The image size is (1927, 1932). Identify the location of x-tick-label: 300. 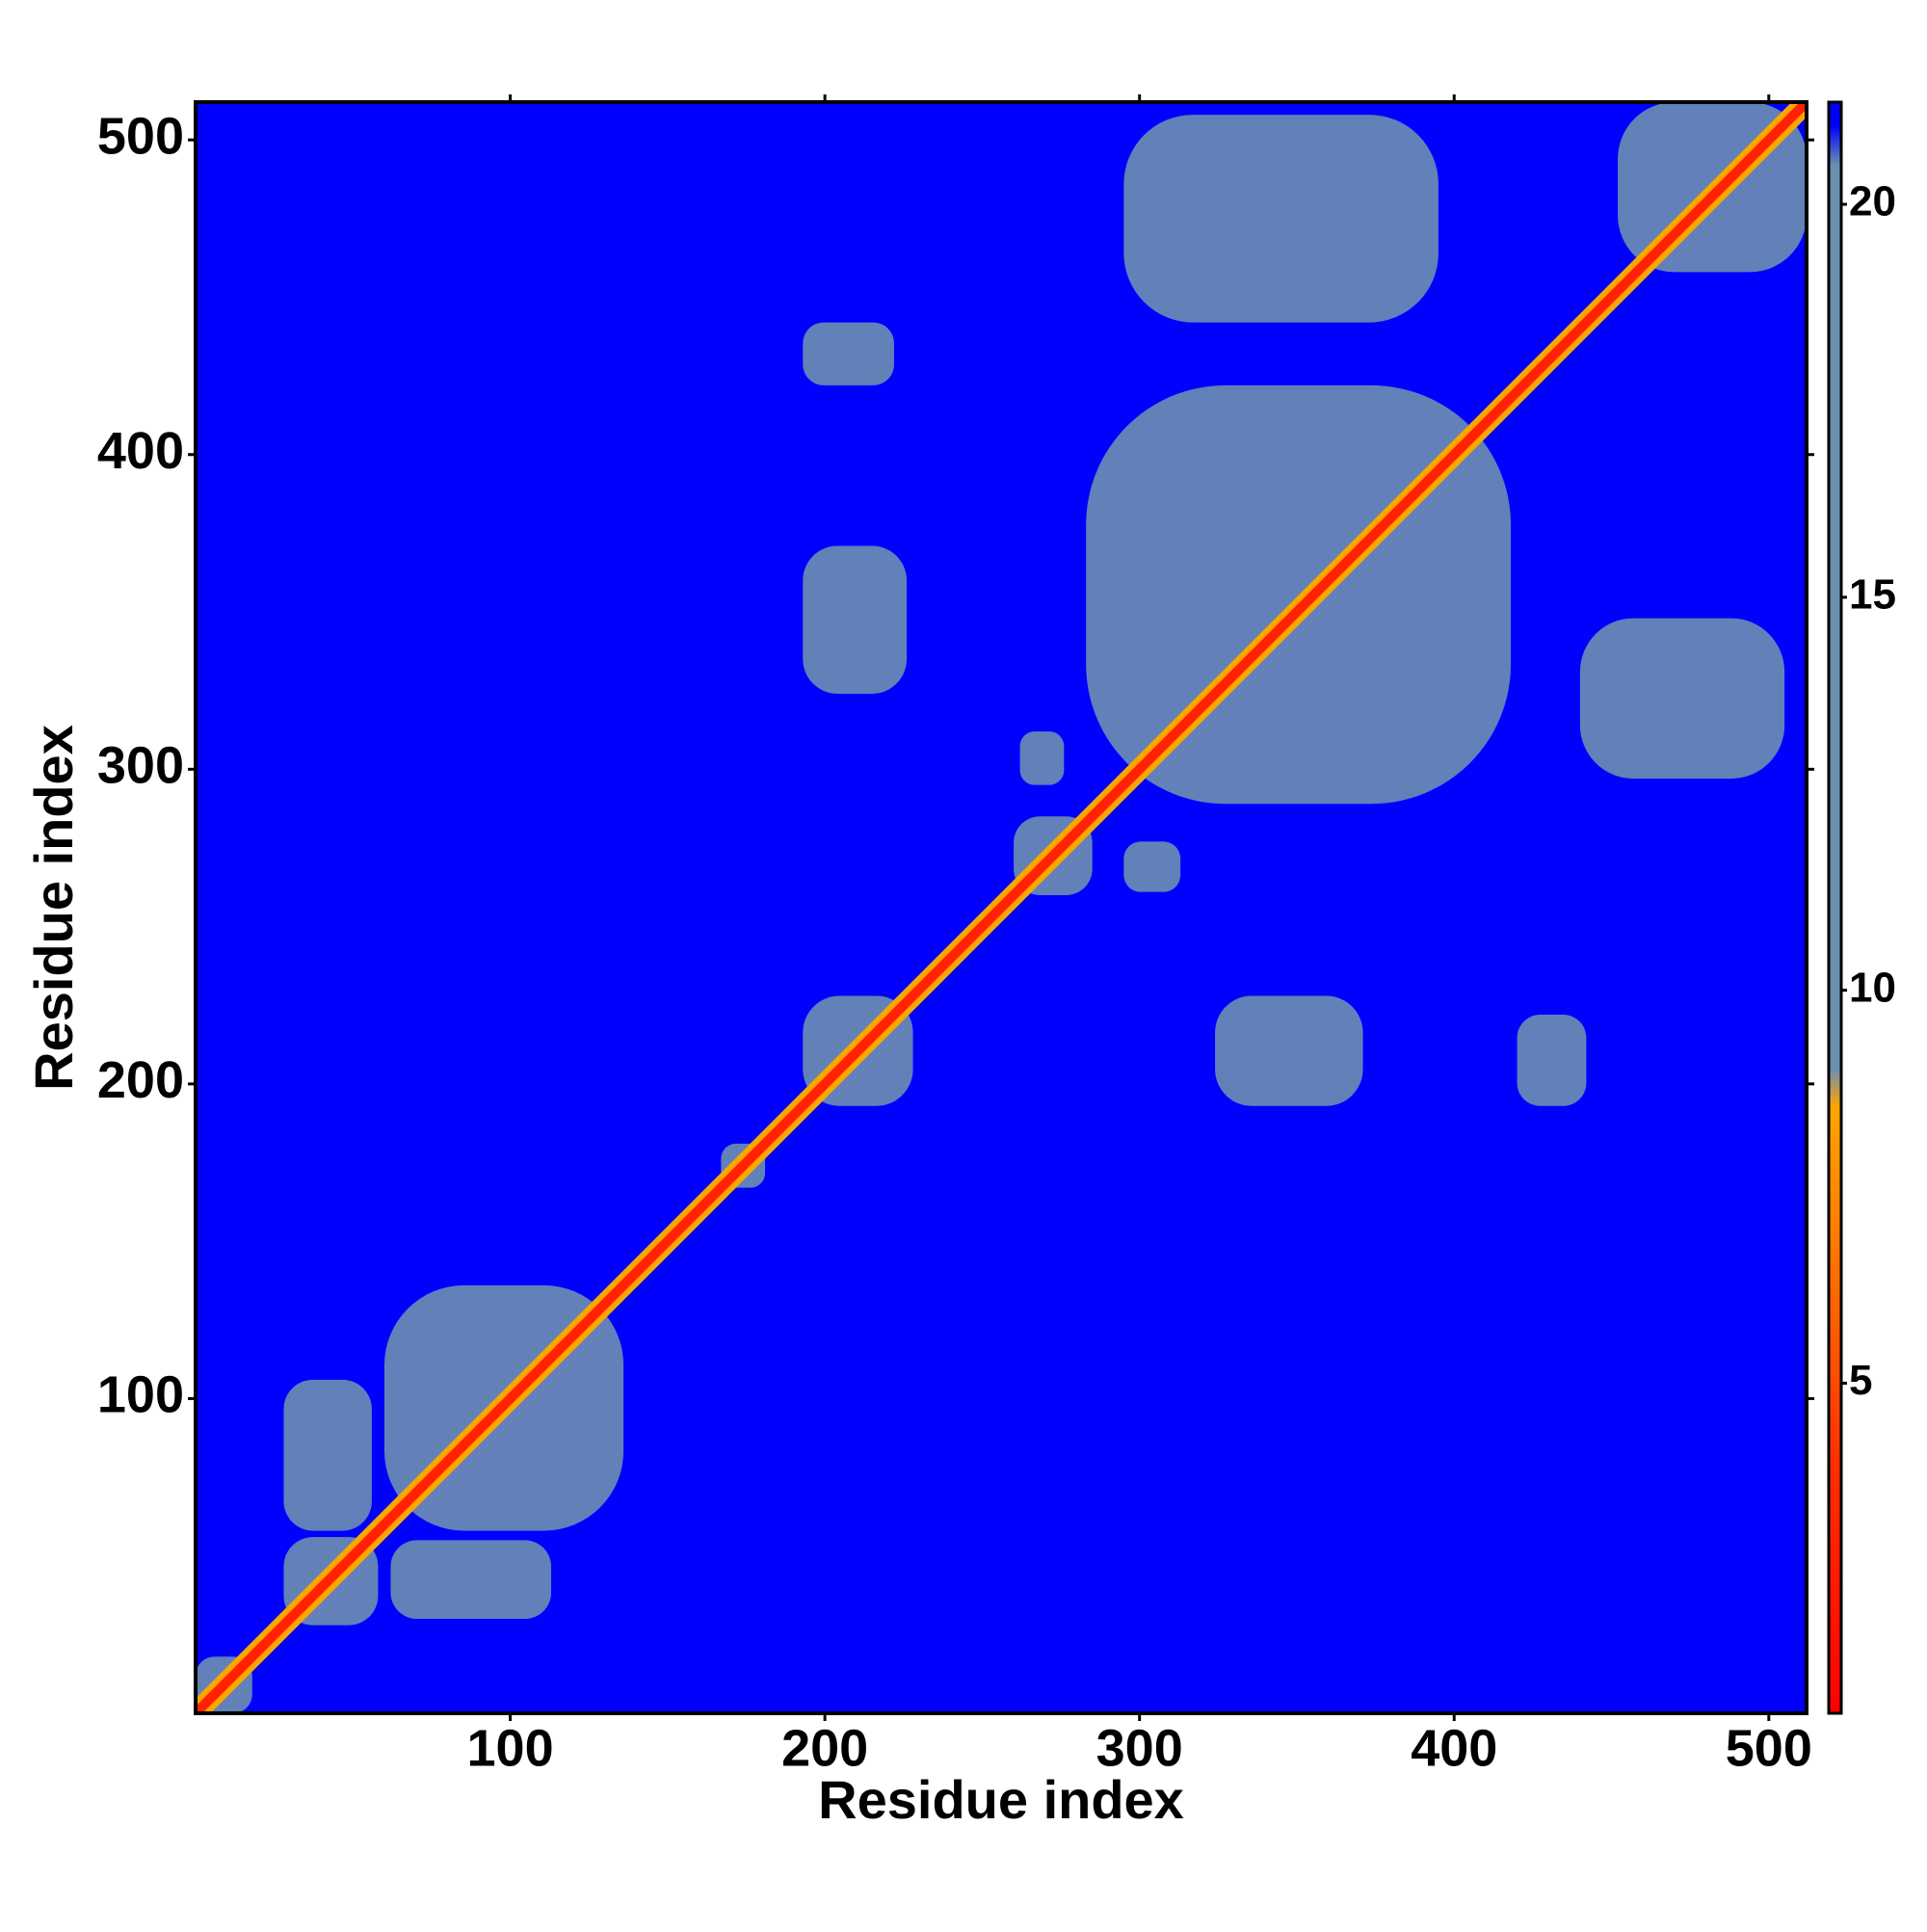
(1140, 1748).